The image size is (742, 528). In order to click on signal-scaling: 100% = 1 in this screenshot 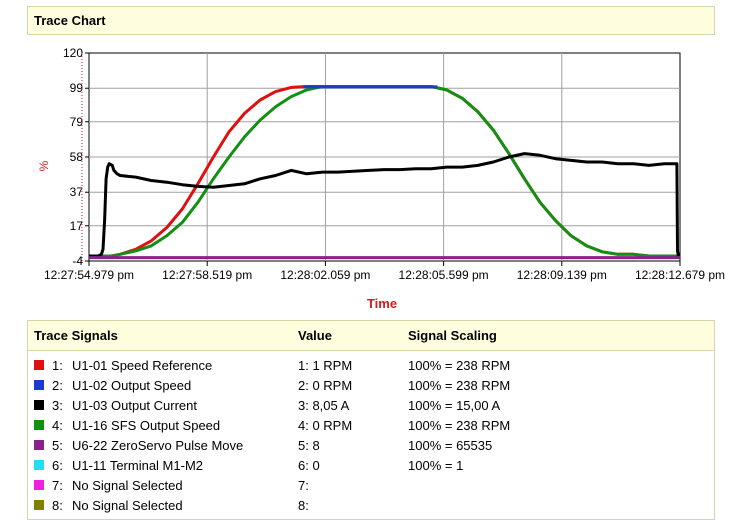, I will do `click(436, 465)`.